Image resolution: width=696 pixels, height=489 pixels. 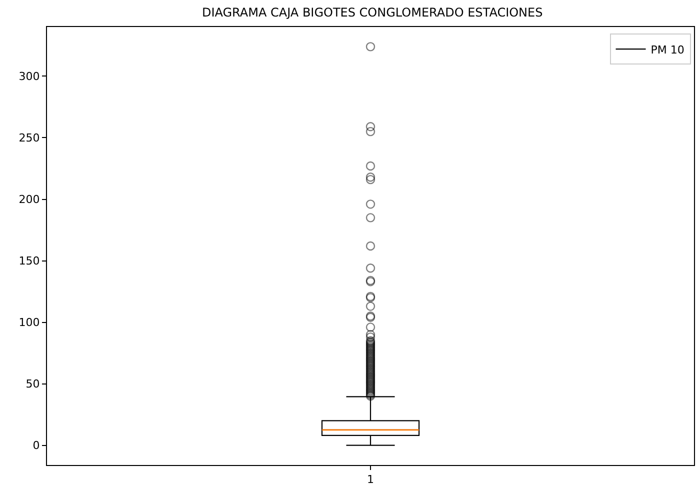 I want to click on chart-title: DIAGRAMA CAJA BIGOTES CONGLOMERADO ESTACIONES, so click(x=372, y=12).